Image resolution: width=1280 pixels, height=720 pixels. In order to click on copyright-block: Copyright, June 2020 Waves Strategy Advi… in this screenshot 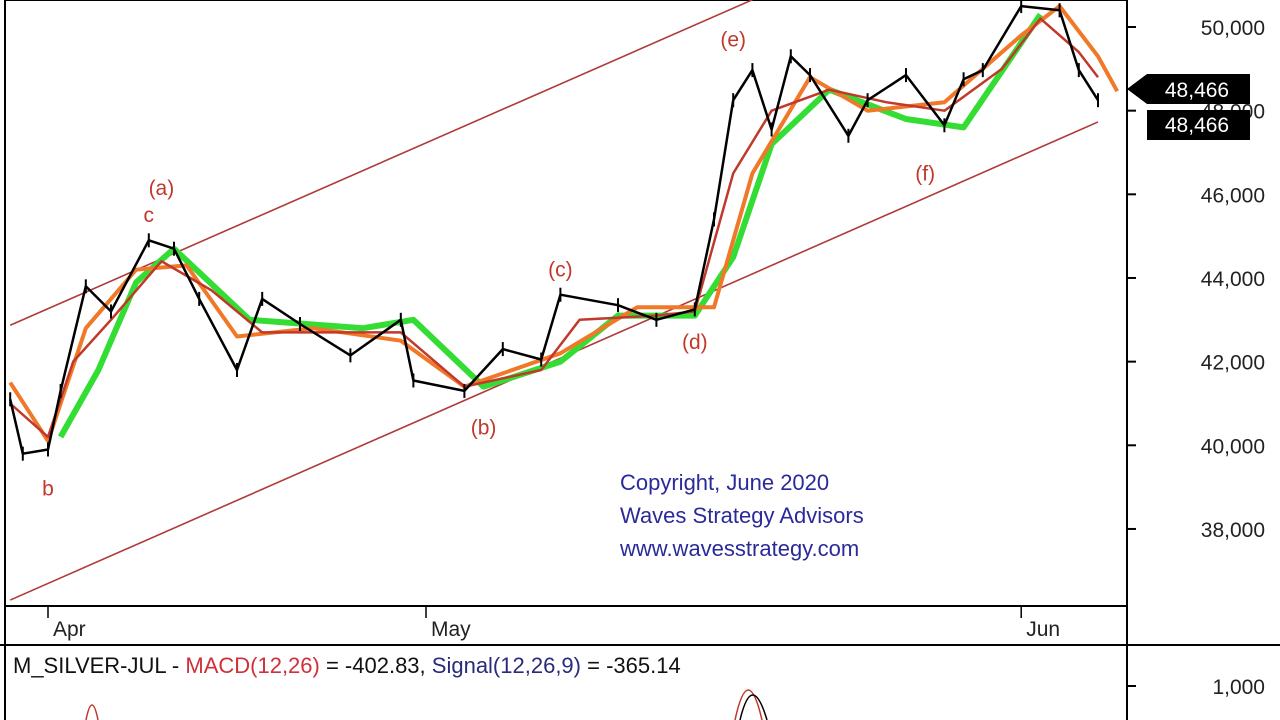, I will do `click(742, 515)`.